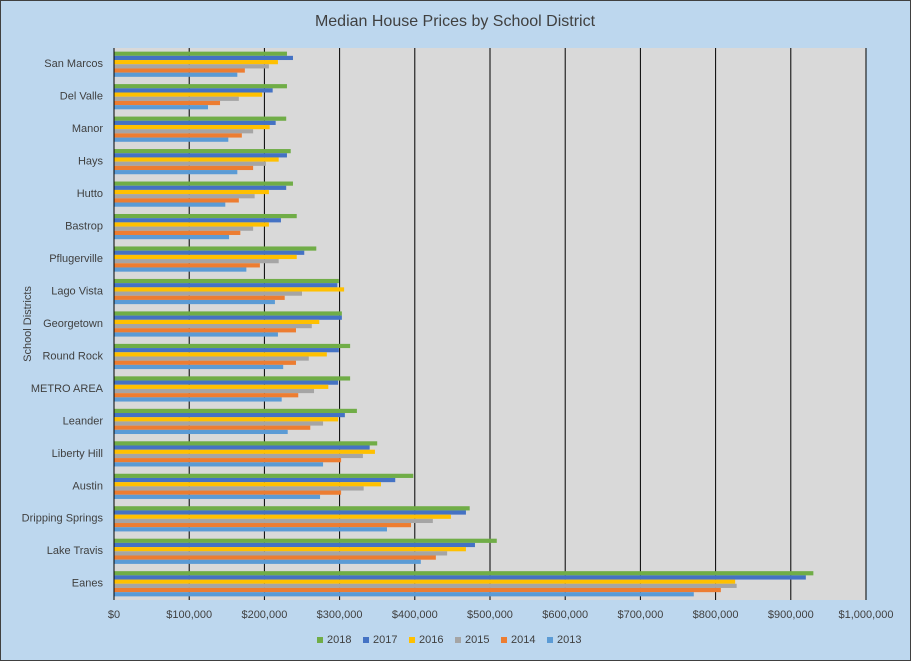  What do you see at coordinates (88, 584) in the screenshot?
I see `y-tick-label: Eanes` at bounding box center [88, 584].